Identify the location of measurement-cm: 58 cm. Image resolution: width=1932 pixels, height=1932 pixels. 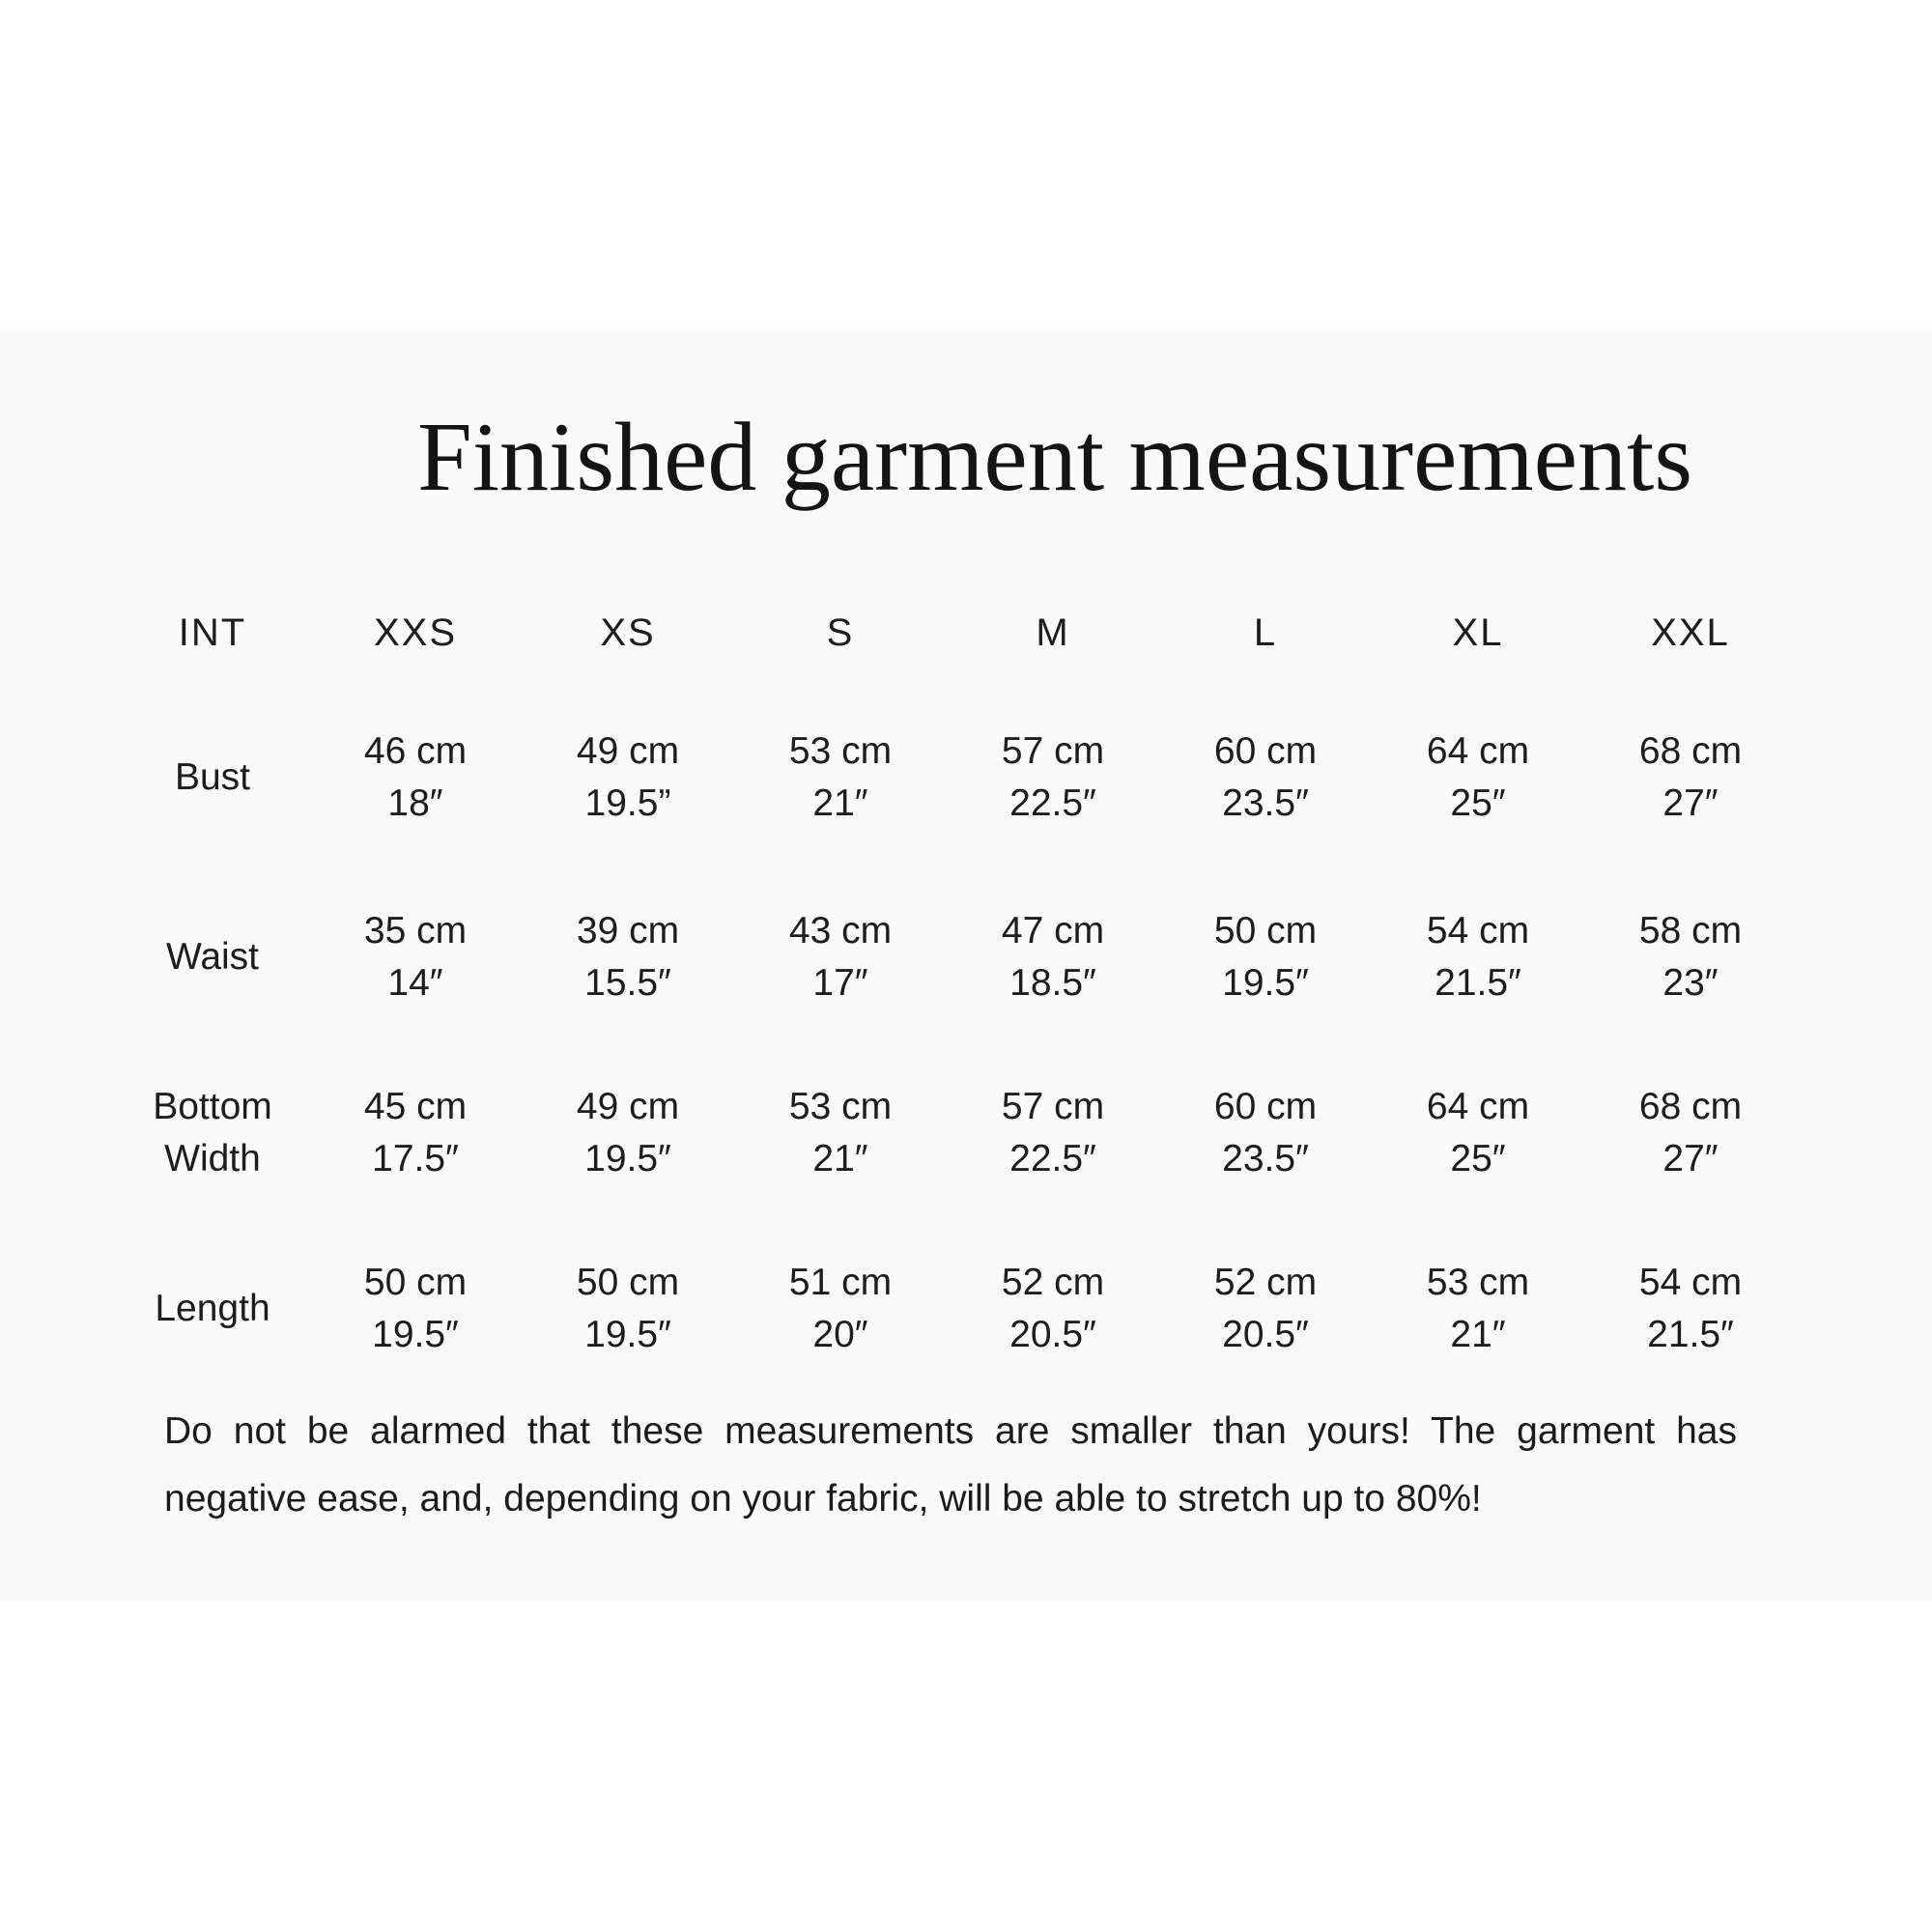
(1690, 931).